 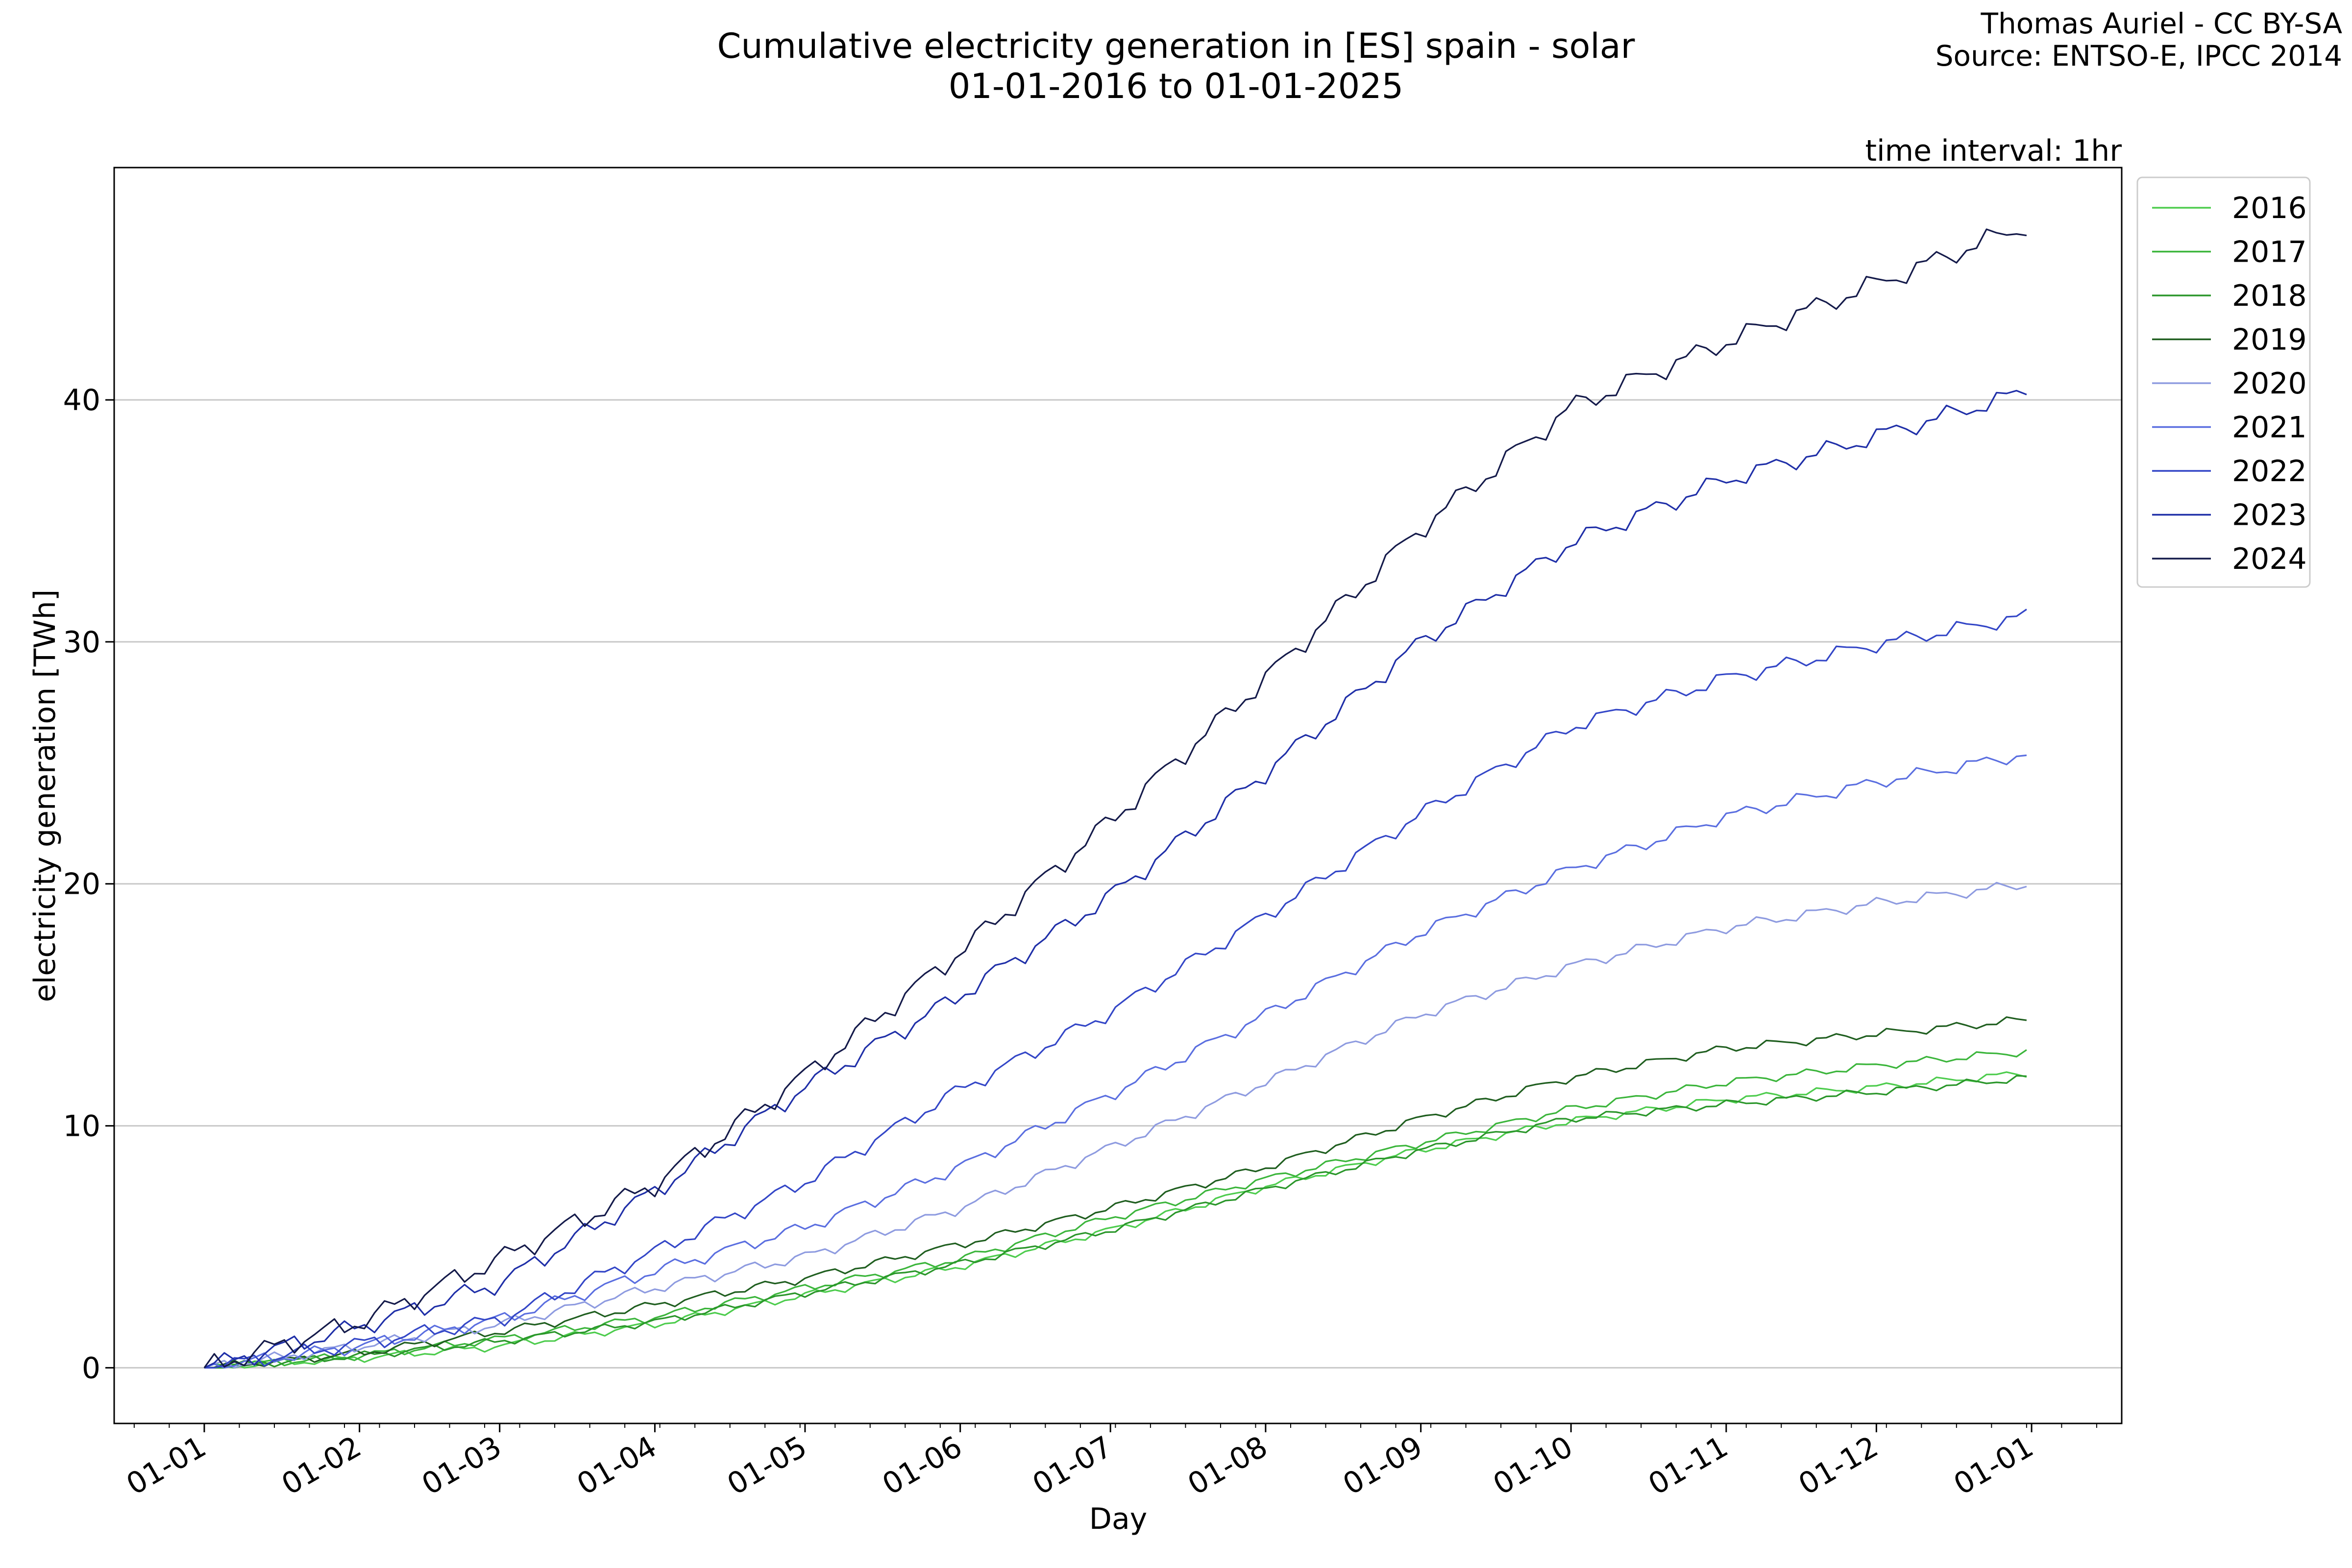 What do you see at coordinates (1176, 86) in the screenshot?
I see `chart-subtitle: 01-01-2016 to 01-01-2025` at bounding box center [1176, 86].